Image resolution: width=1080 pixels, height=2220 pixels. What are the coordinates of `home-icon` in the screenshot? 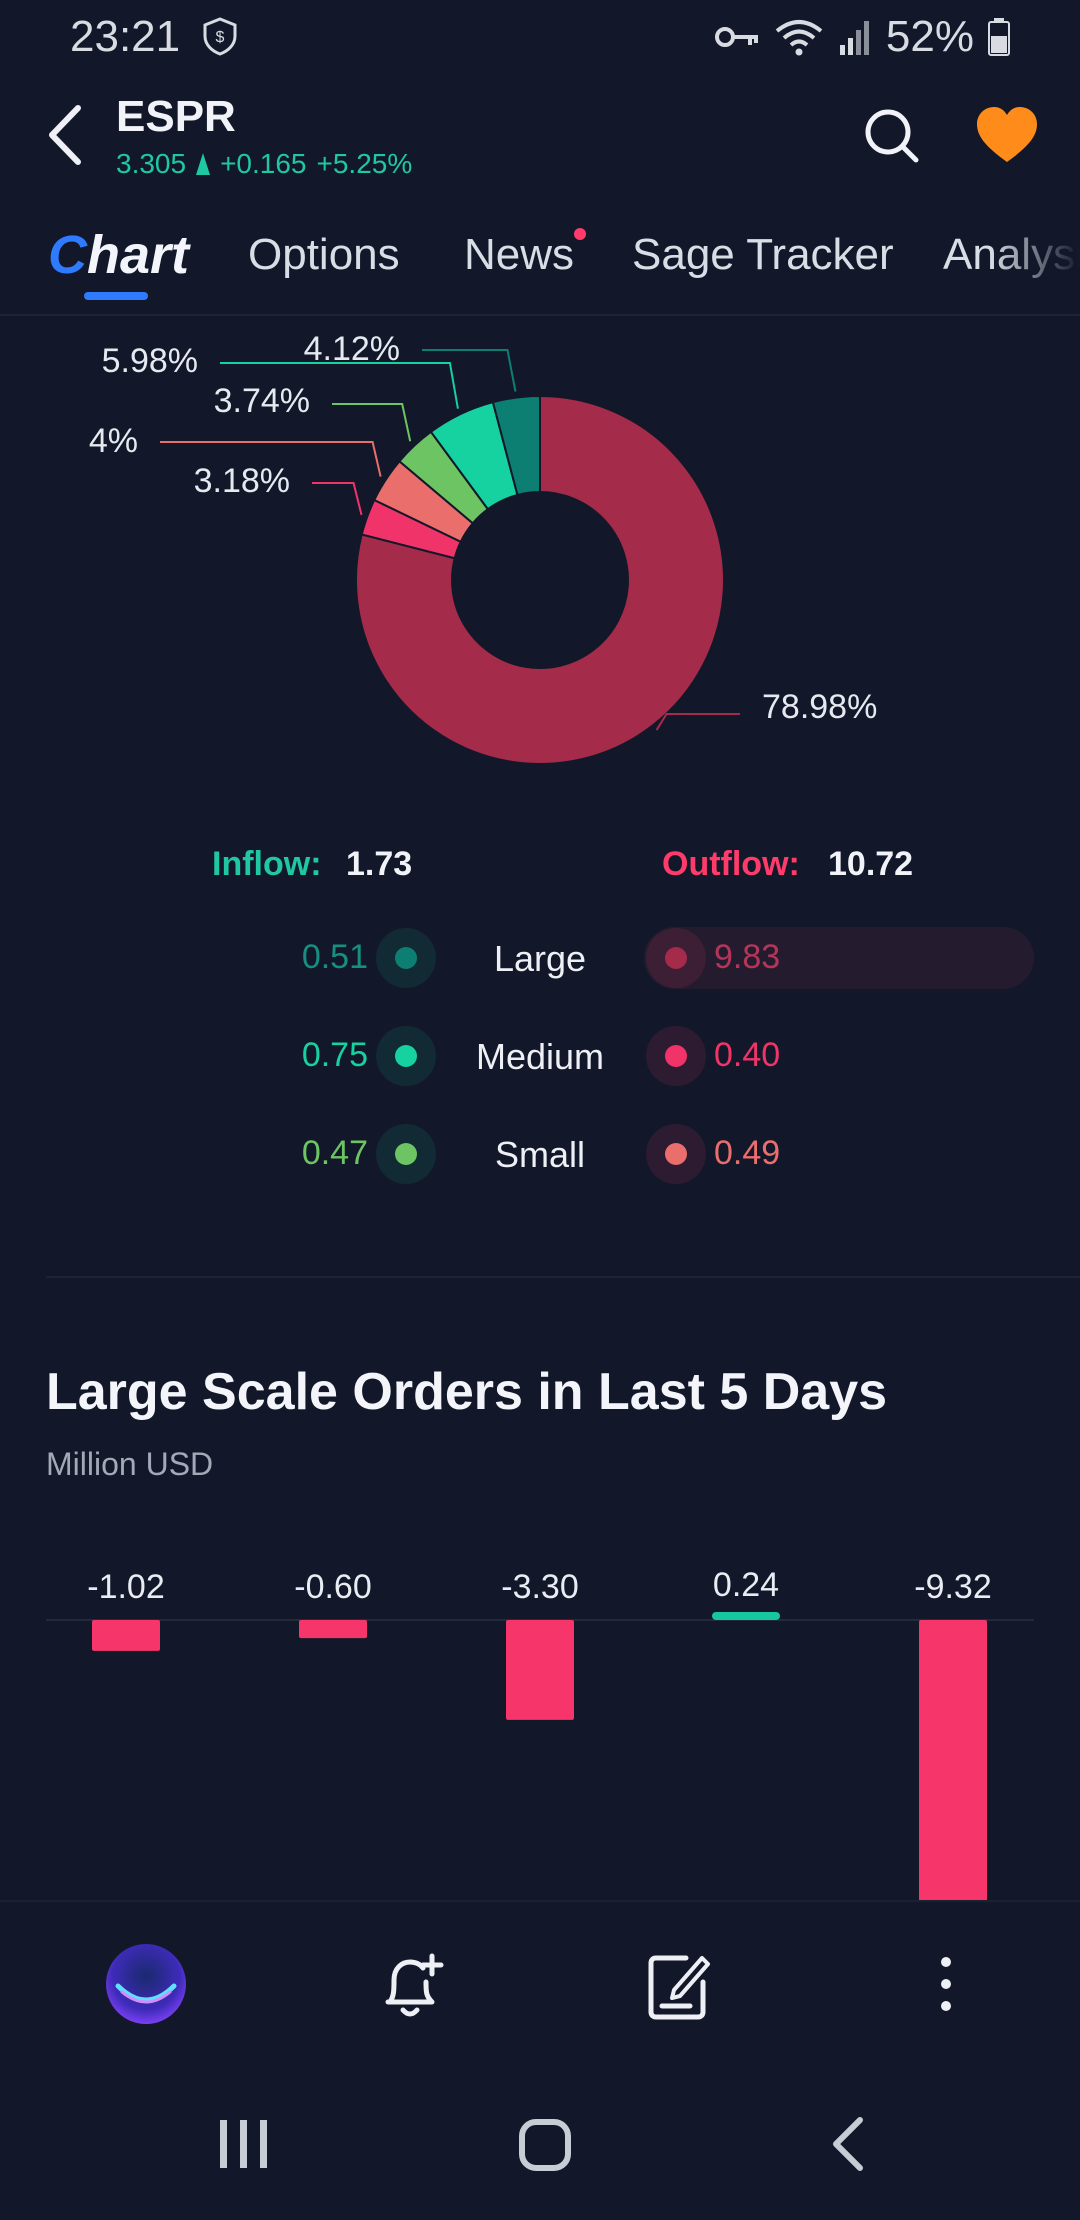 It's located at (545, 2145).